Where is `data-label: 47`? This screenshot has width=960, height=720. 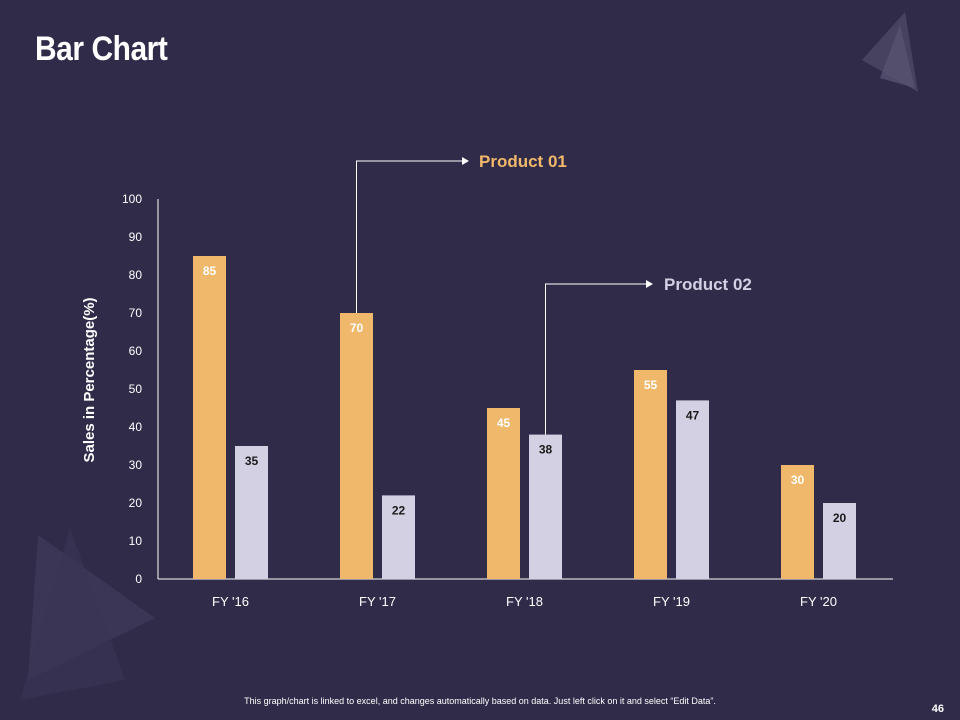
data-label: 47 is located at coordinates (693, 415).